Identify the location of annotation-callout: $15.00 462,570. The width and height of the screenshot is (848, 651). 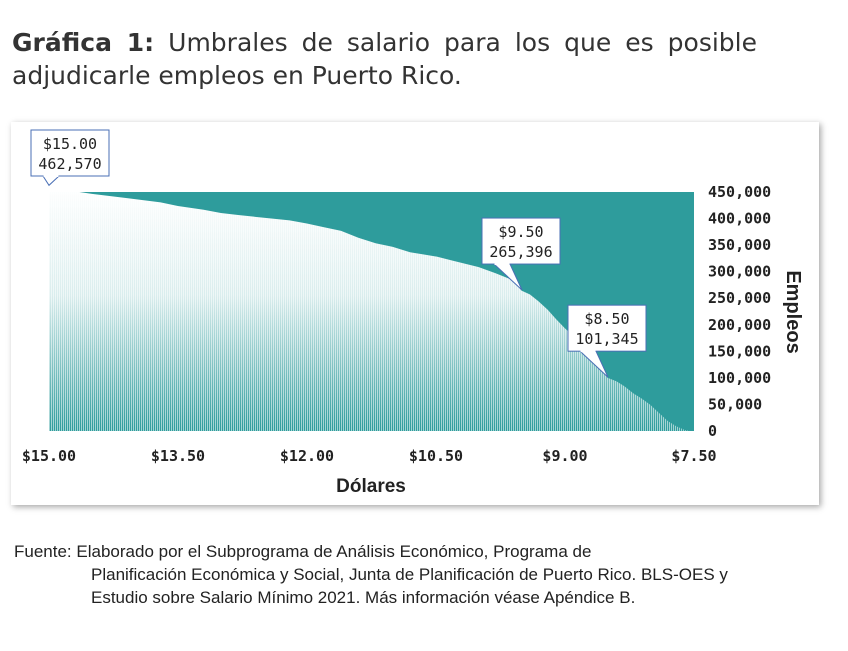
(70, 158).